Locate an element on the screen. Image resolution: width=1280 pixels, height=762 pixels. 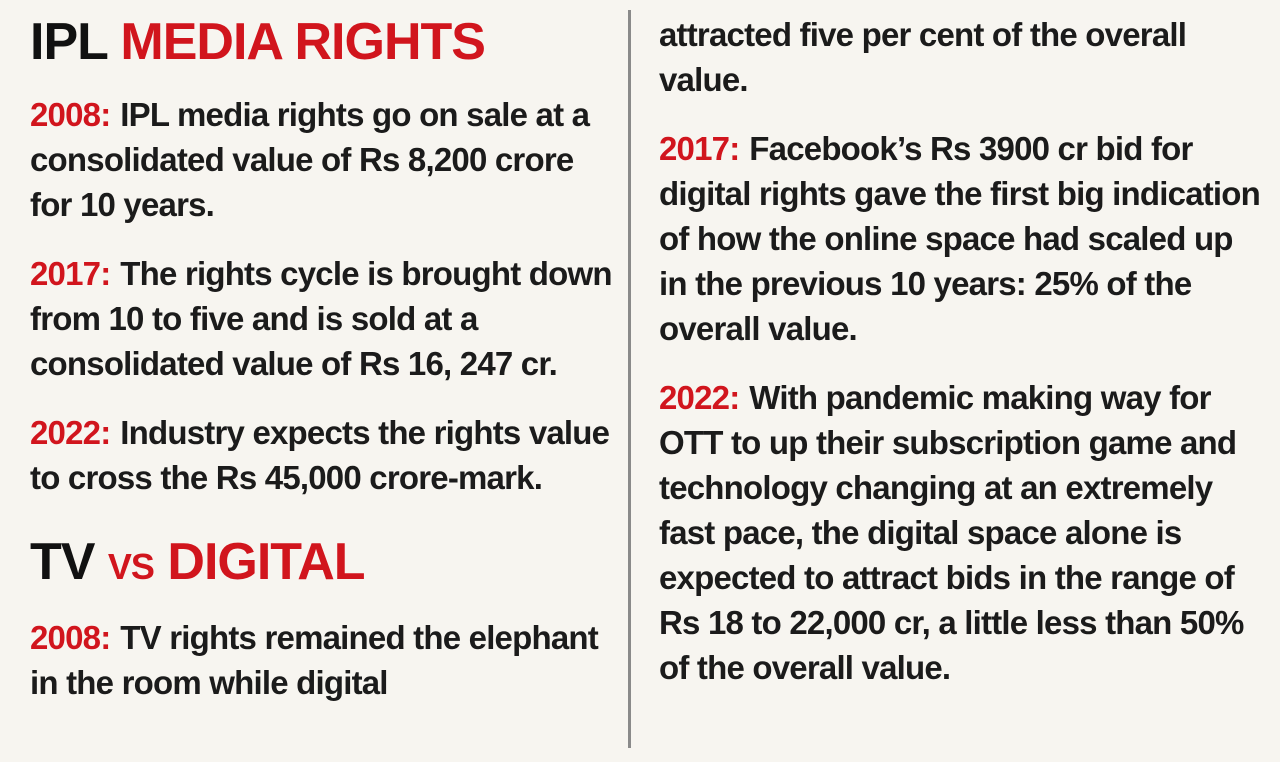
heading-red-text: DIGITAL is located at coordinates (266, 562).